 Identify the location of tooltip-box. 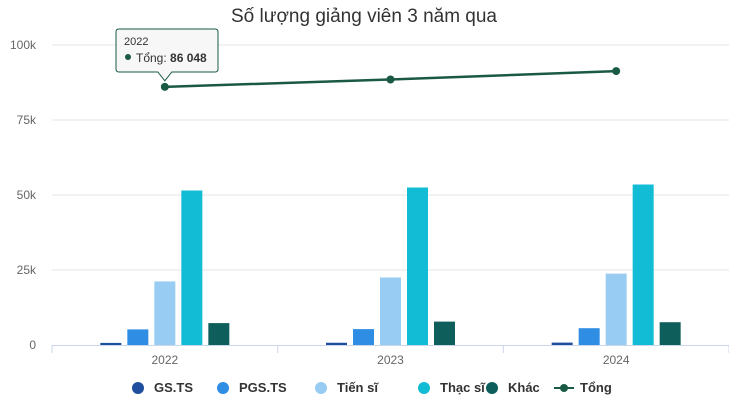
(167, 55).